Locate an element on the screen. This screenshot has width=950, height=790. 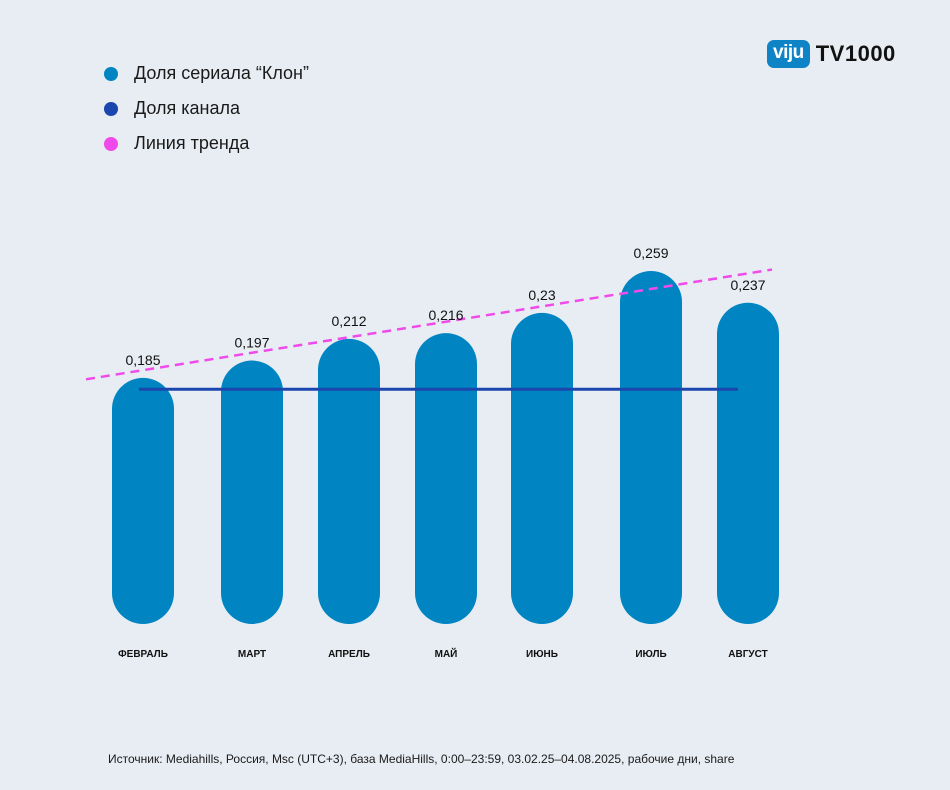
legend-dot-channel is located at coordinates (111, 108).